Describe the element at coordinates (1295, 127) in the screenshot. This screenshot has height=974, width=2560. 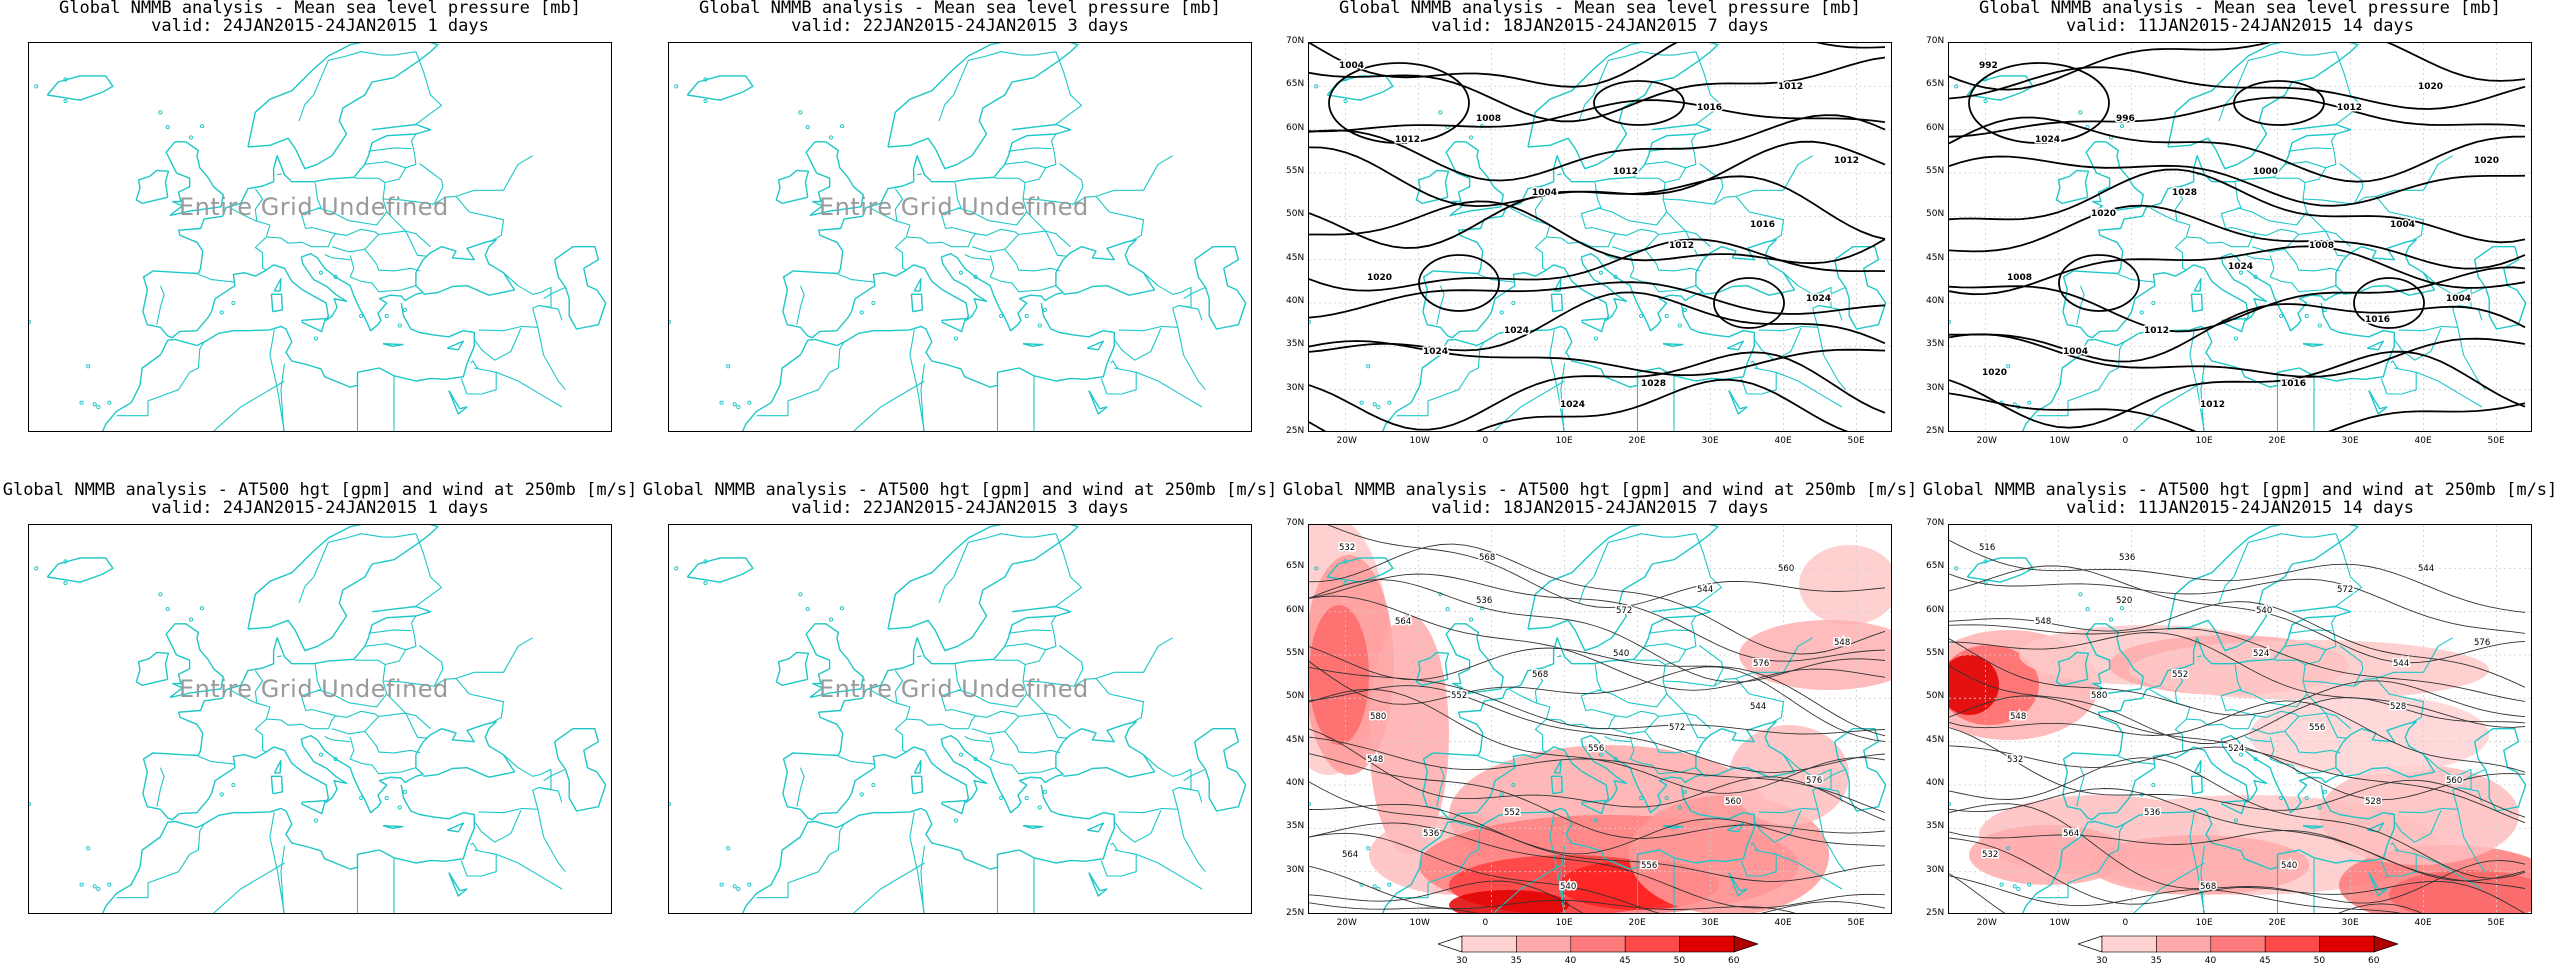
I see `lat-tick-label: 60N` at that location.